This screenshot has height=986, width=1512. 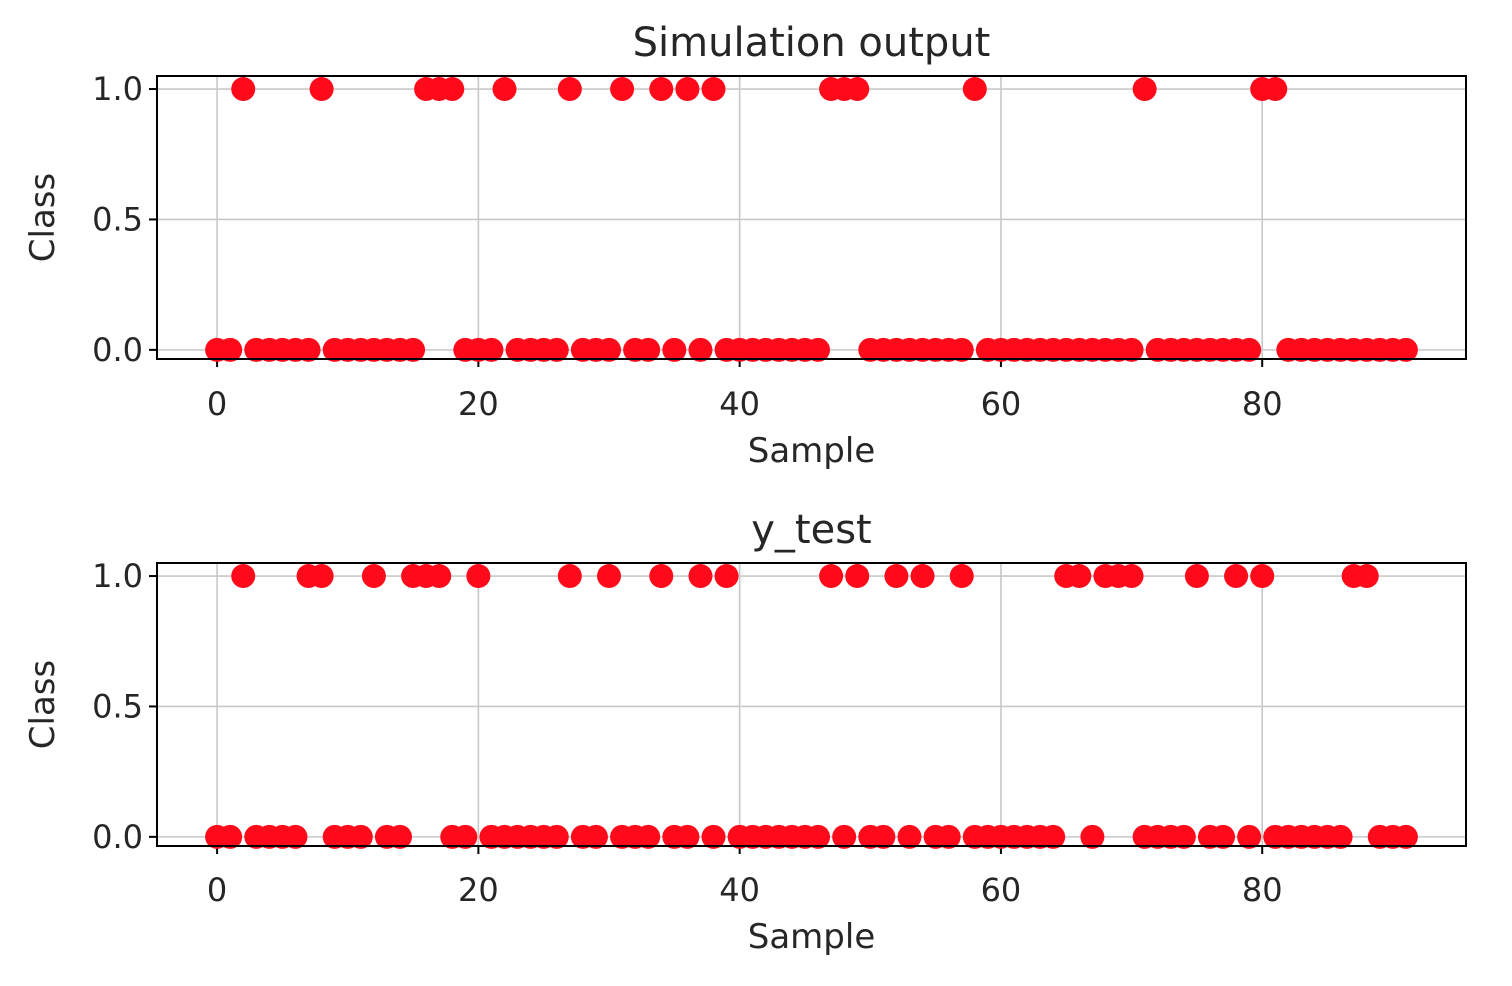 I want to click on chart-title: y_test, so click(x=811, y=530).